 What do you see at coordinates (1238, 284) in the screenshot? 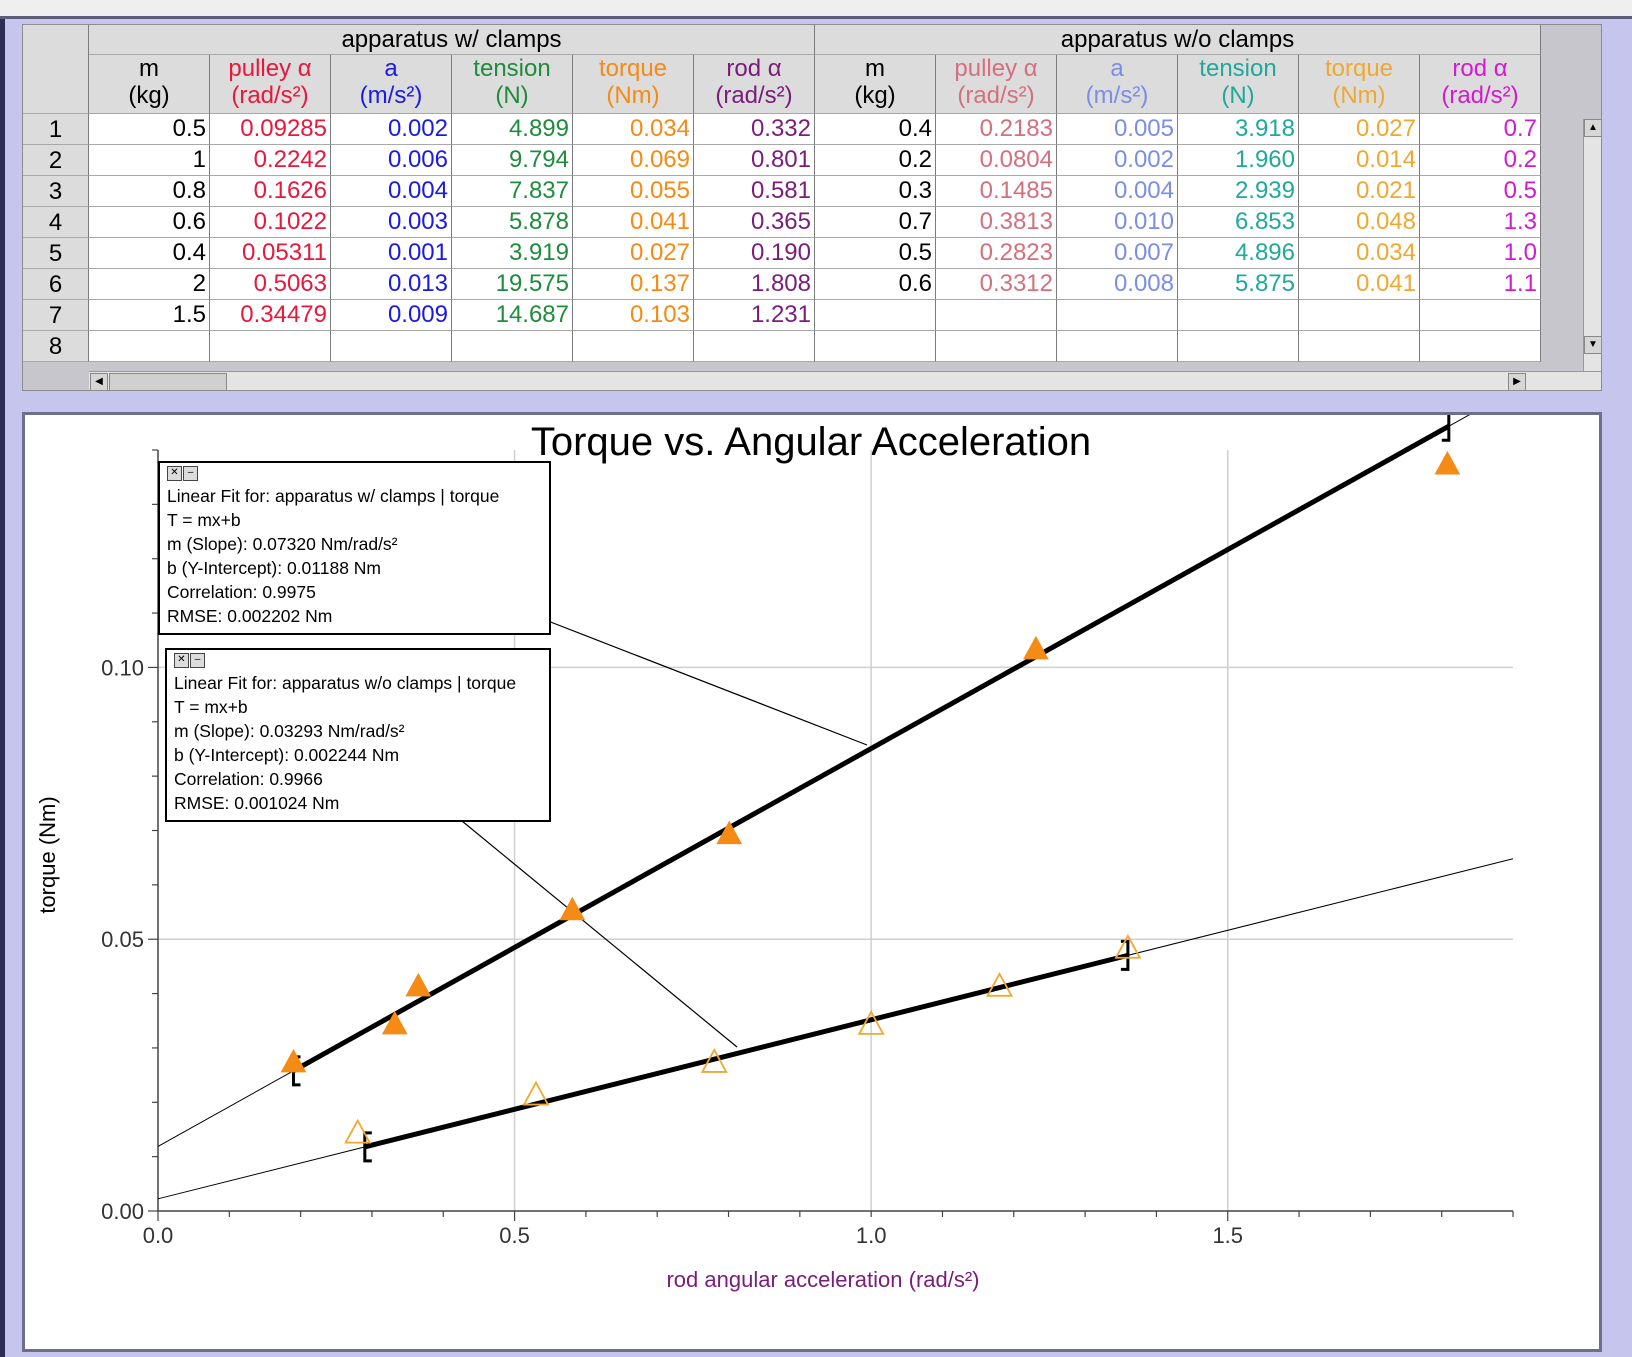
I see `table-cell: 5.875` at bounding box center [1238, 284].